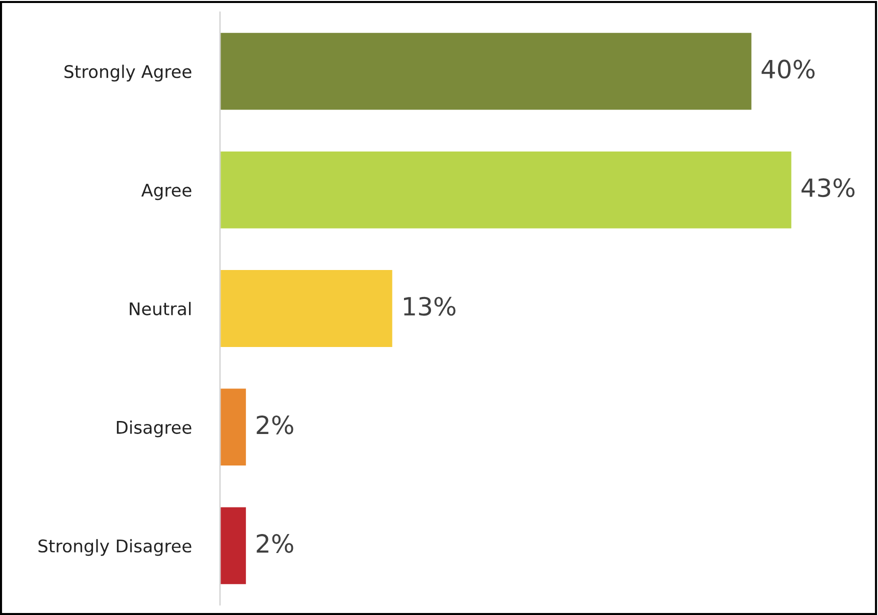  Describe the element at coordinates (828, 188) in the screenshot. I see `data-label: 43%` at that location.